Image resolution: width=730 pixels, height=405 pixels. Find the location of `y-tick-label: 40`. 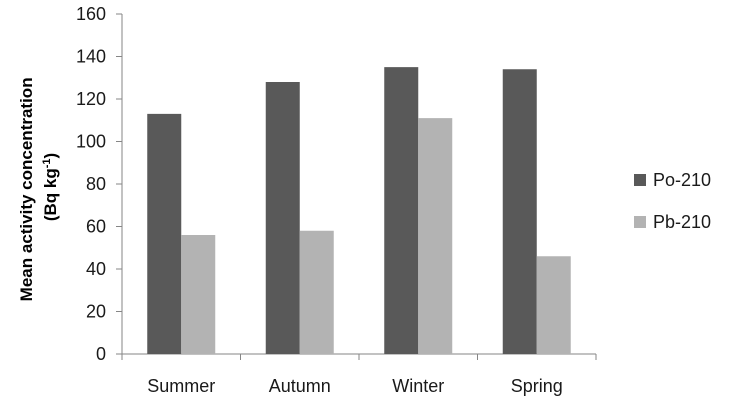

y-tick-label: 40 is located at coordinates (96, 269).